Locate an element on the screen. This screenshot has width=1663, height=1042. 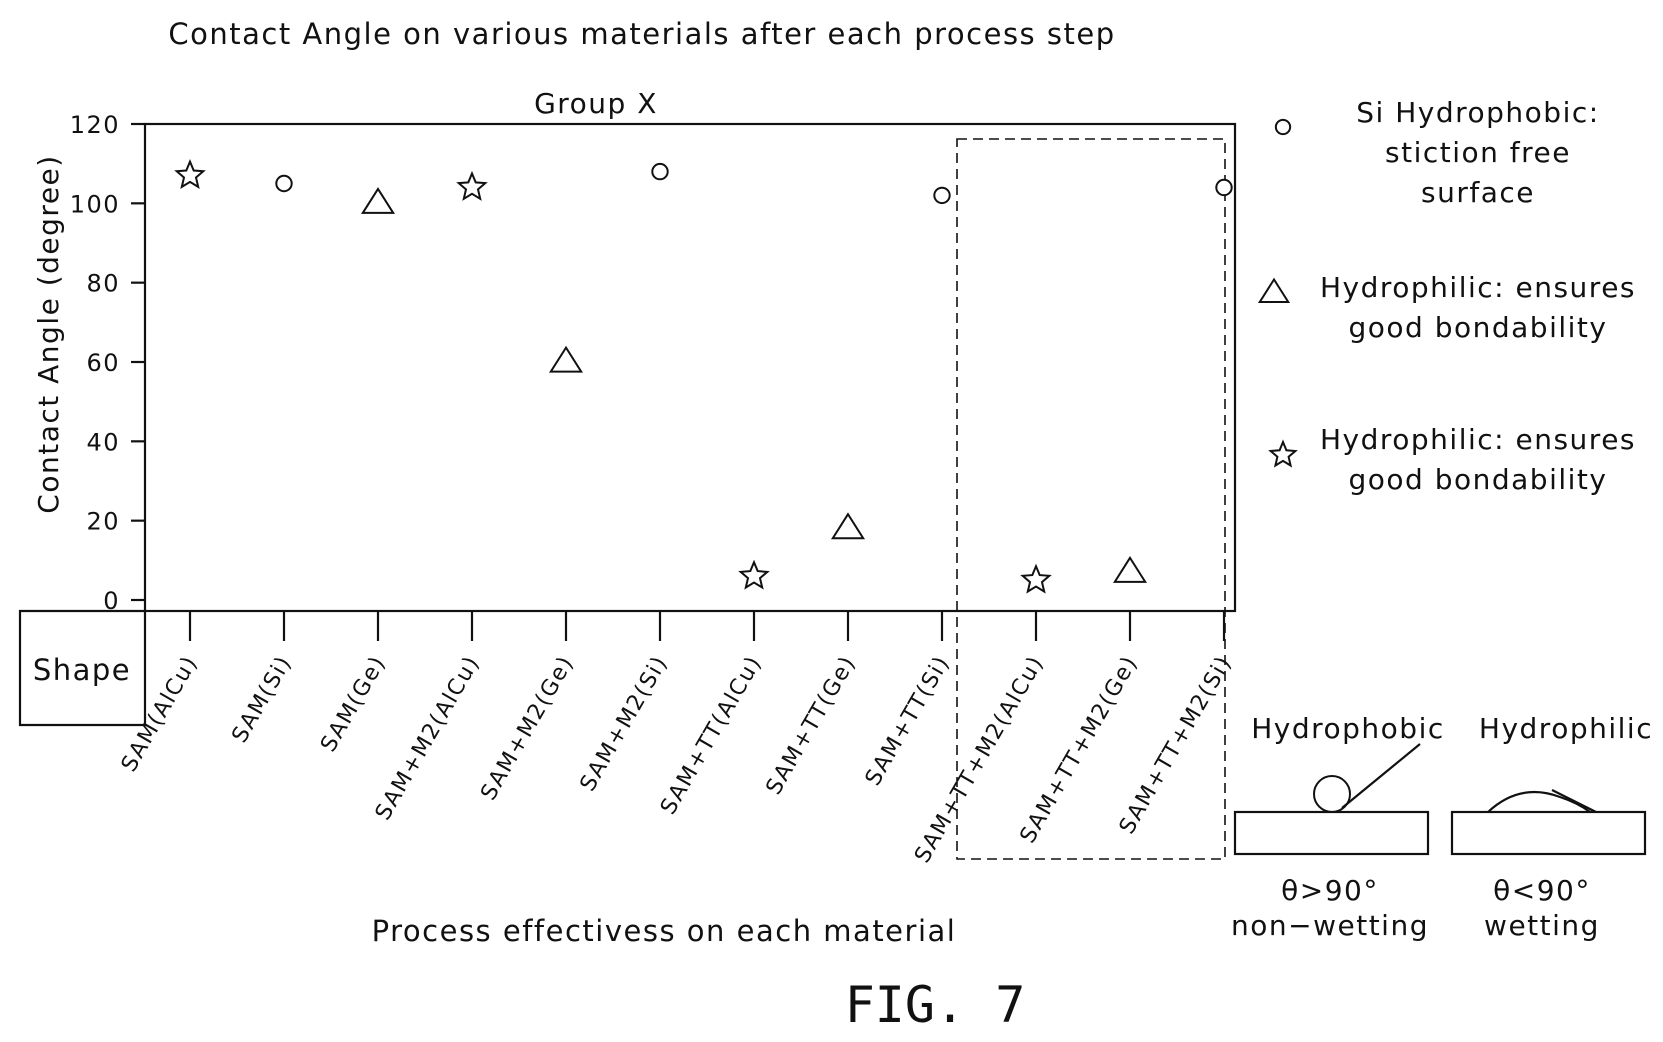
shape-row-label: Shape is located at coordinates (82, 670).